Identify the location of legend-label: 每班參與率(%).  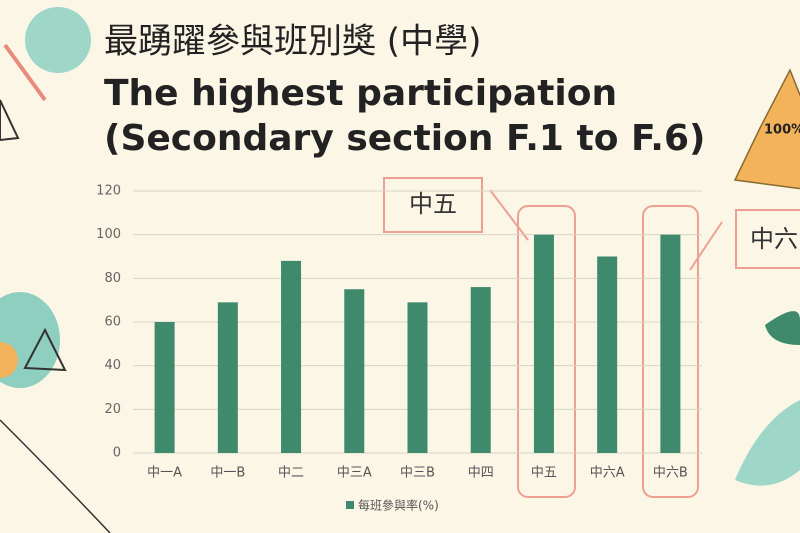
(398, 505).